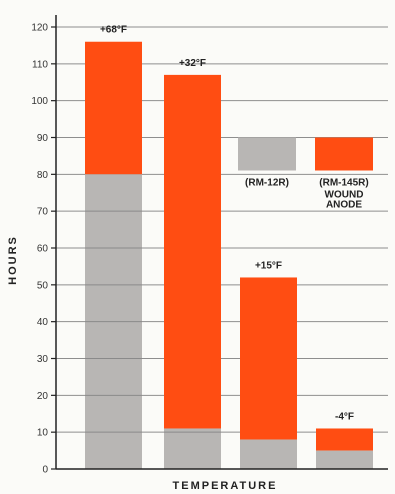  What do you see at coordinates (43, 249) in the screenshot?
I see `y-tick-label: 60` at bounding box center [43, 249].